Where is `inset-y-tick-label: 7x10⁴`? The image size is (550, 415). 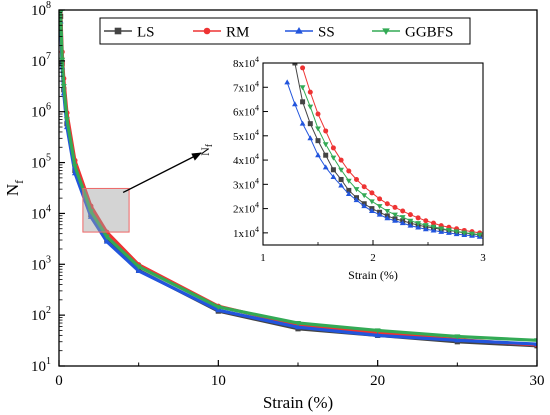 inset-y-tick-label: 7x10⁴ is located at coordinates (246, 86).